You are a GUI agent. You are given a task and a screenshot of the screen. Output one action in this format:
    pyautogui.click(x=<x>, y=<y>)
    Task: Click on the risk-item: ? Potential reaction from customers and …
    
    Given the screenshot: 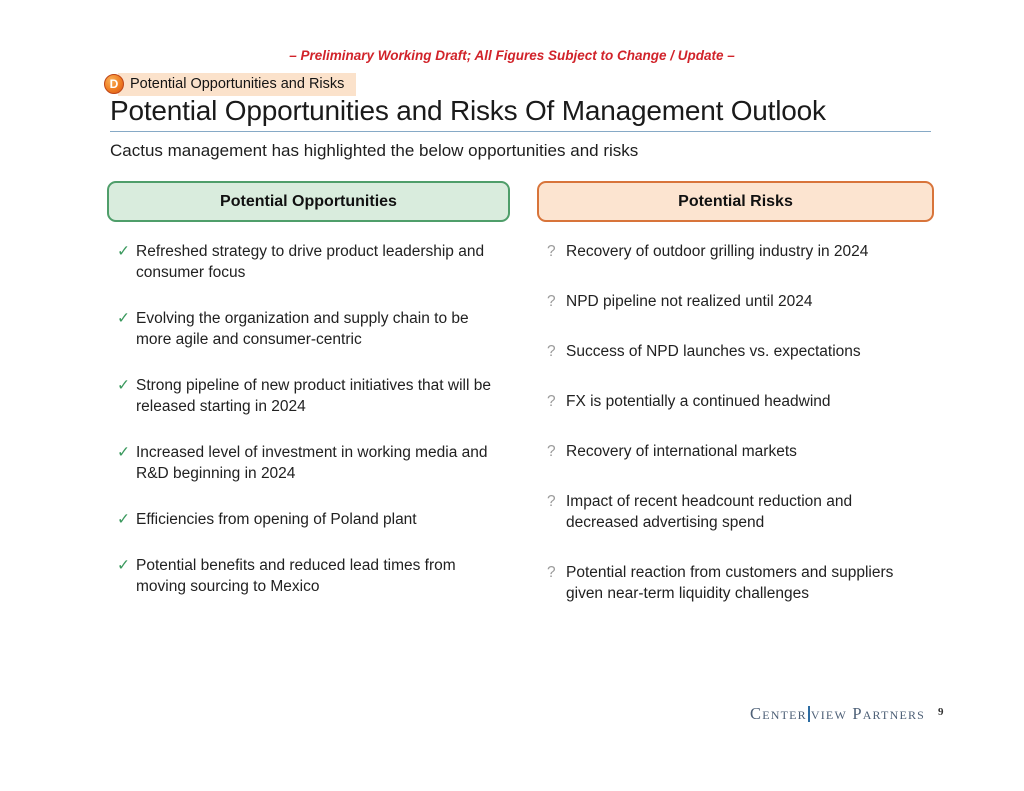 What is the action you would take?
    pyautogui.click(x=740, y=583)
    